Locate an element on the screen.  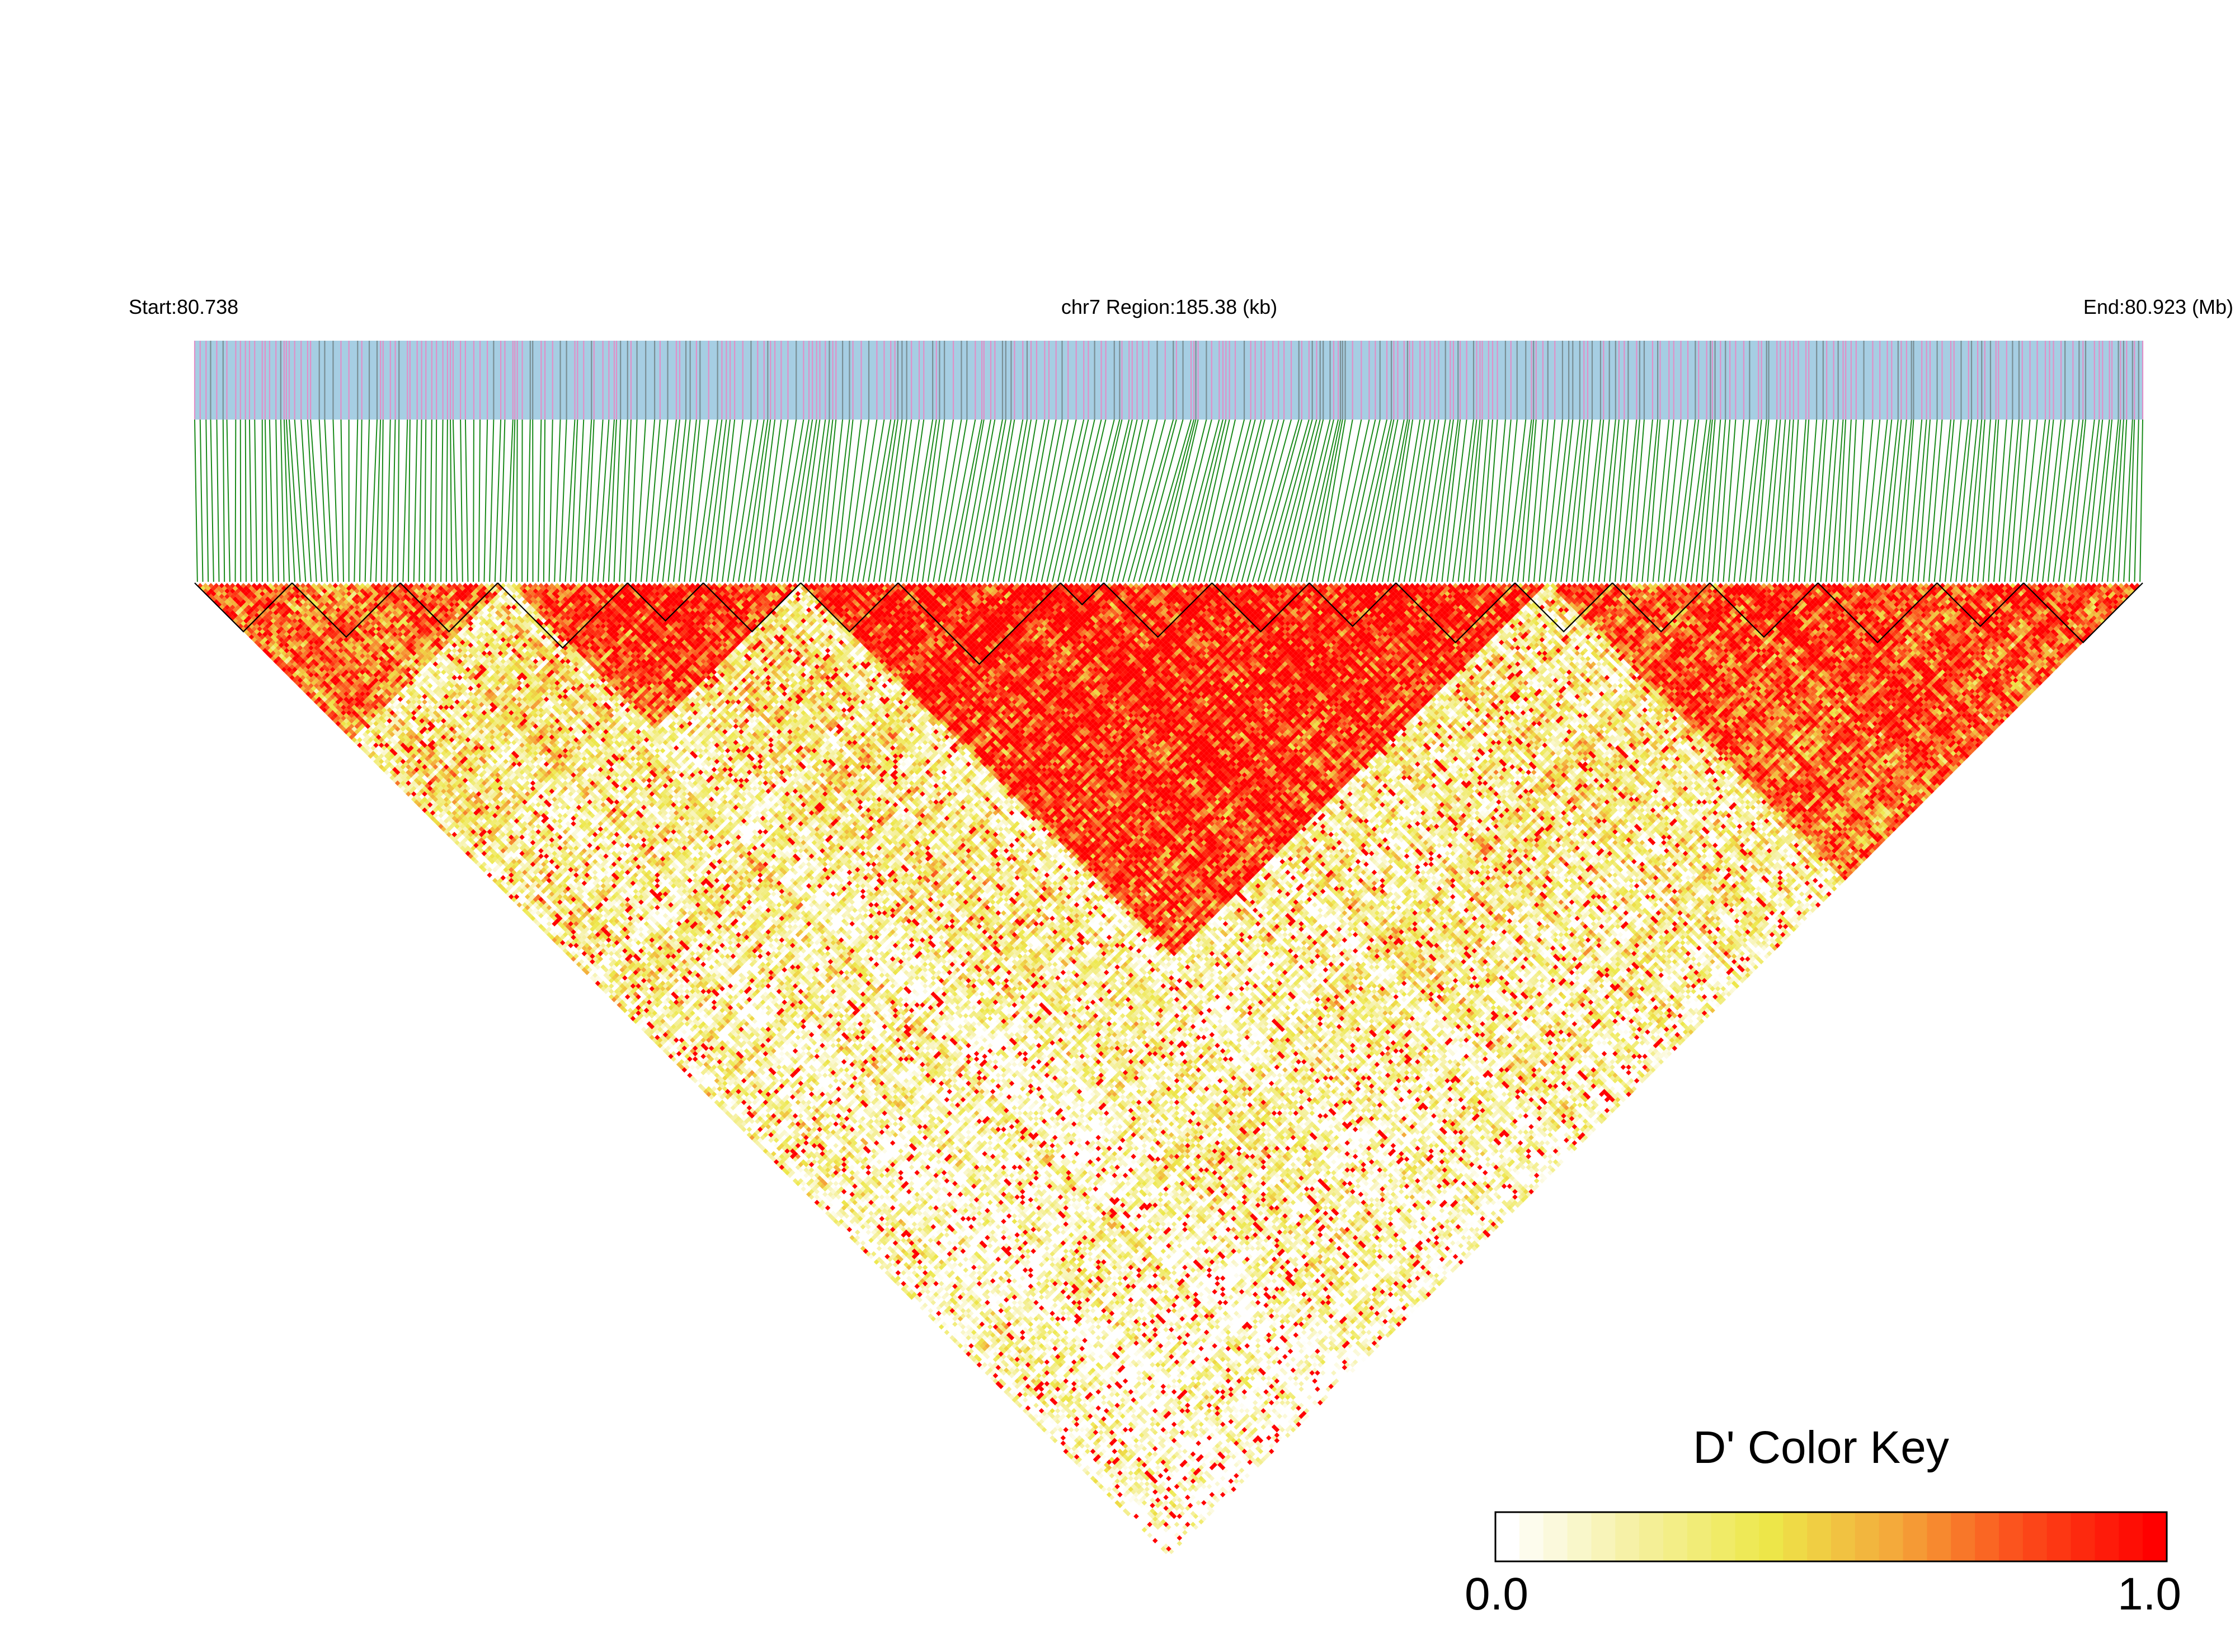
snp-position-track is located at coordinates (1169, 381).